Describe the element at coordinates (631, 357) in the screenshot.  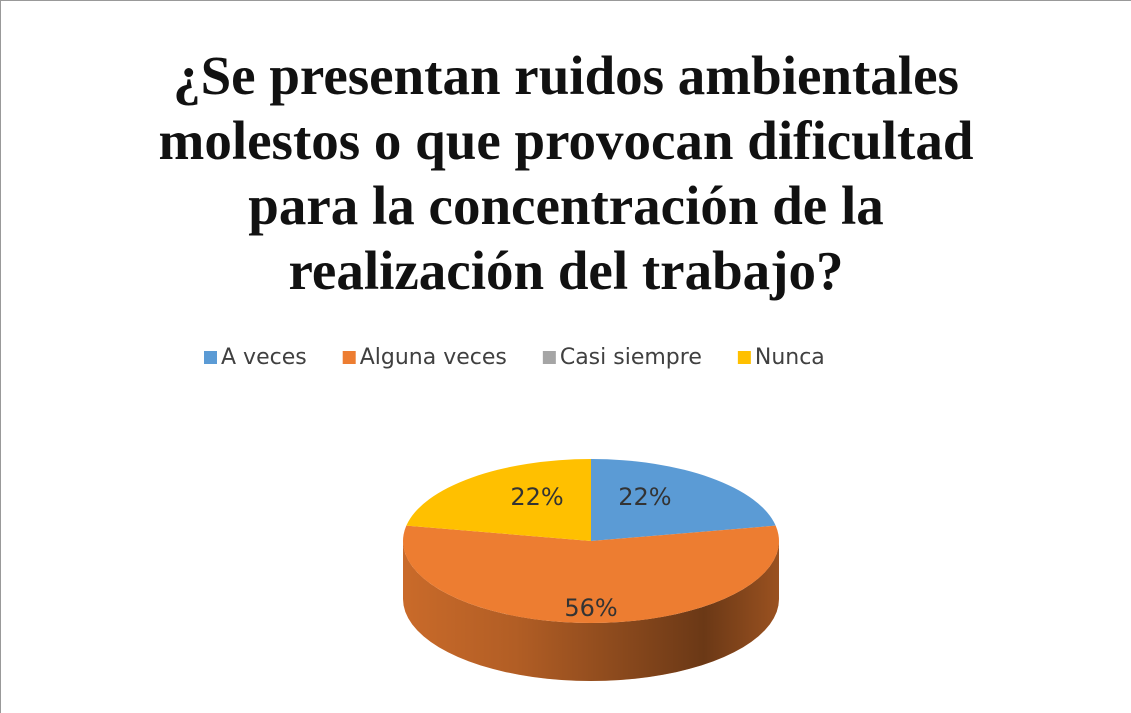
I see `legend-label: Casi siempre` at that location.